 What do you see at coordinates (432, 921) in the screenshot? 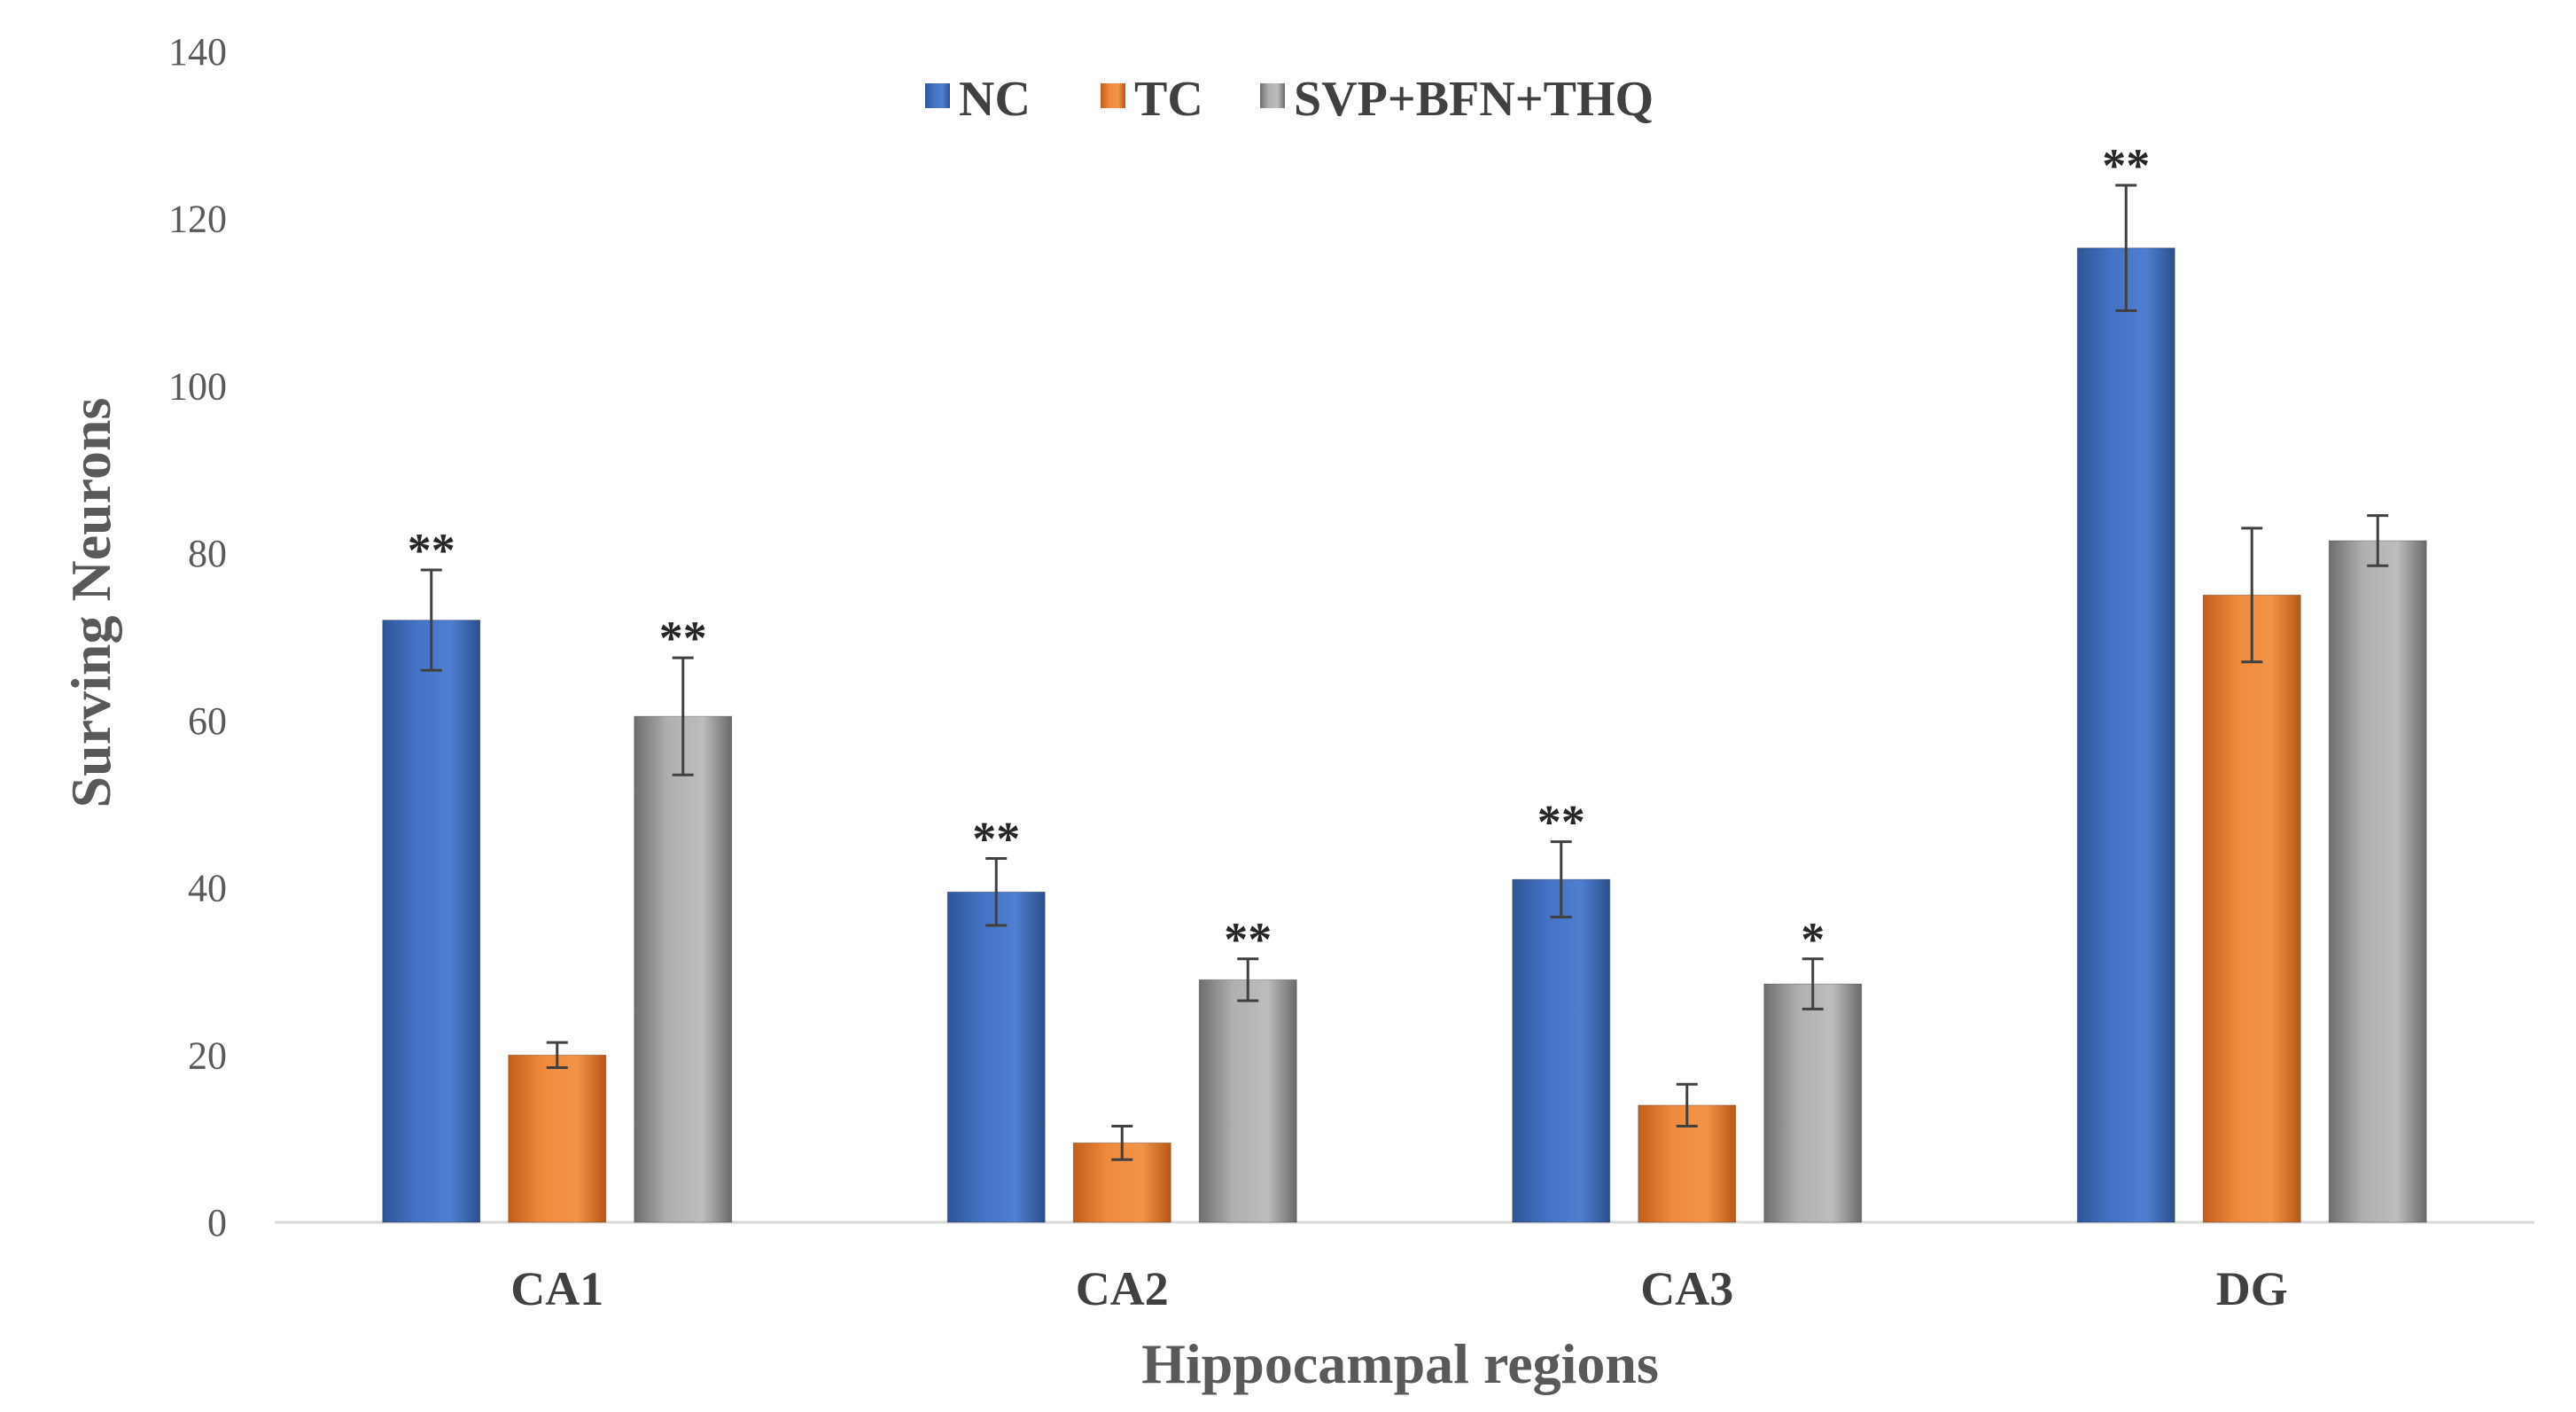
I see `bar-nc-ca1` at bounding box center [432, 921].